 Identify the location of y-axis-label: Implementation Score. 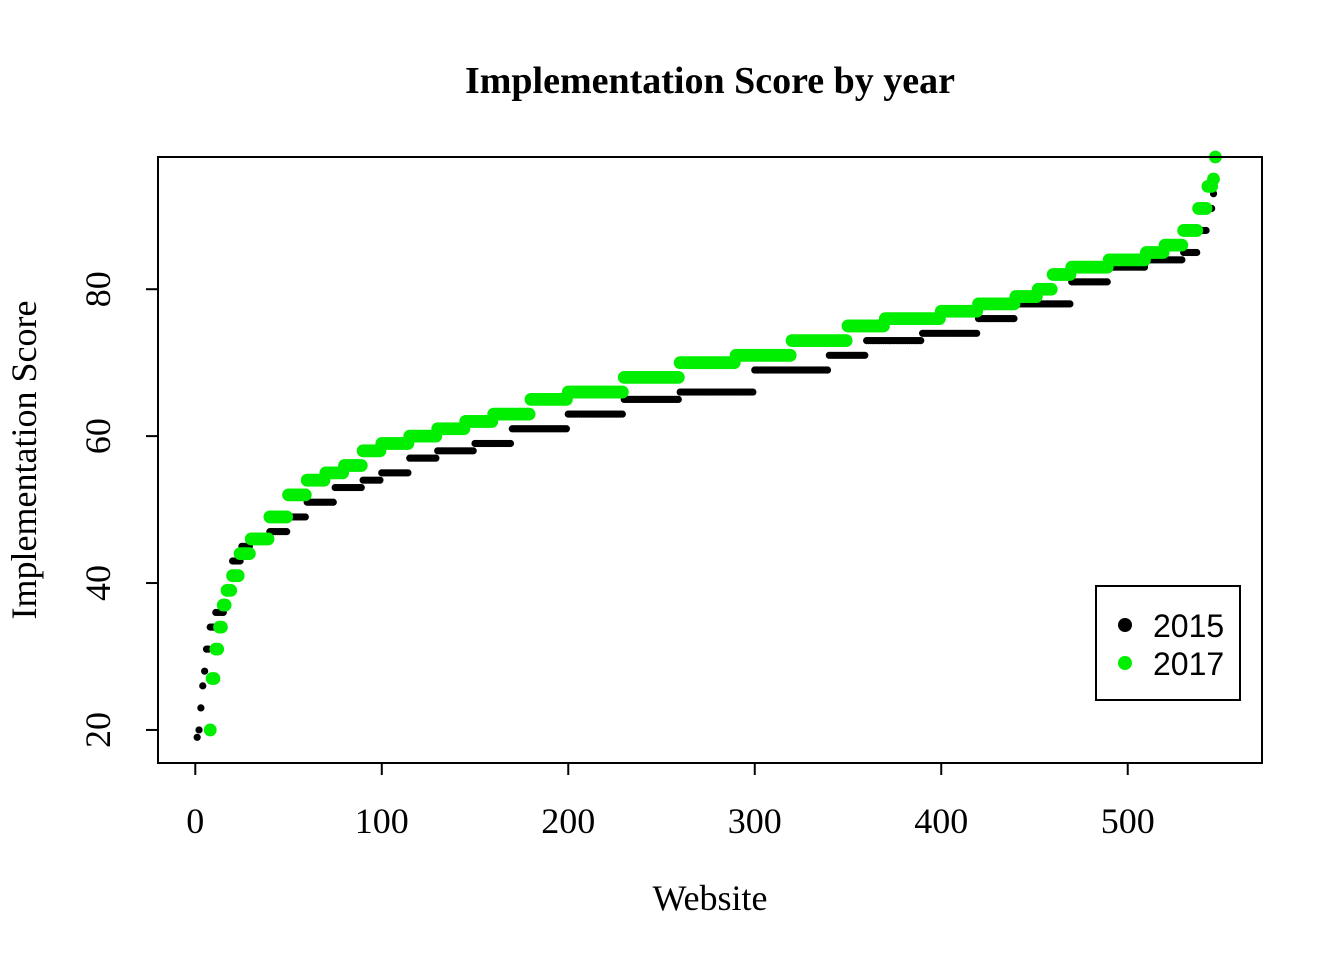
(24, 460).